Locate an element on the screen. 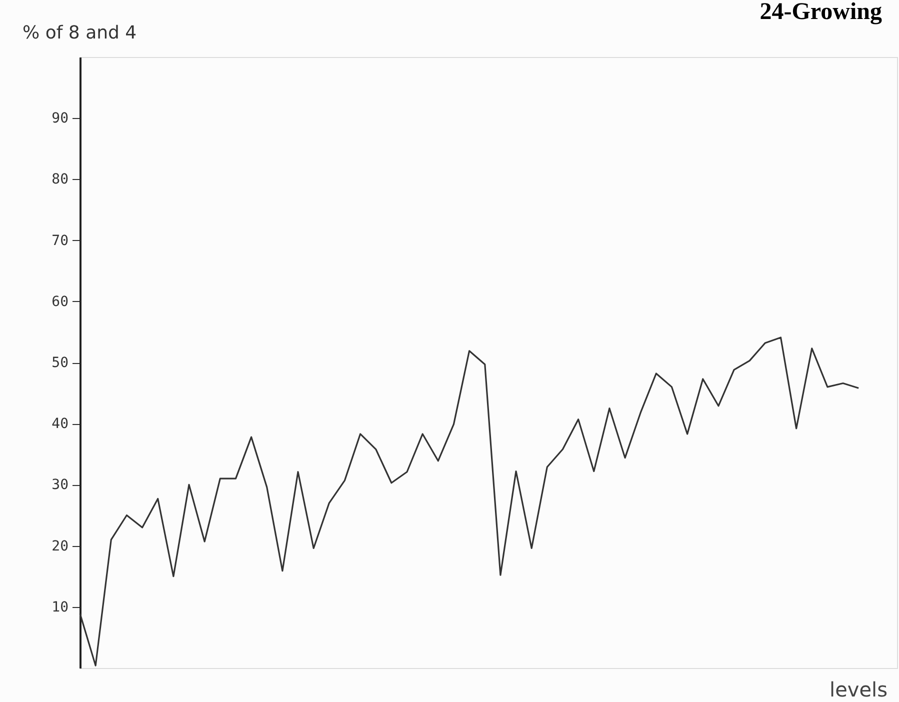  y-axis-title: % of 8 and 4 is located at coordinates (79, 33).